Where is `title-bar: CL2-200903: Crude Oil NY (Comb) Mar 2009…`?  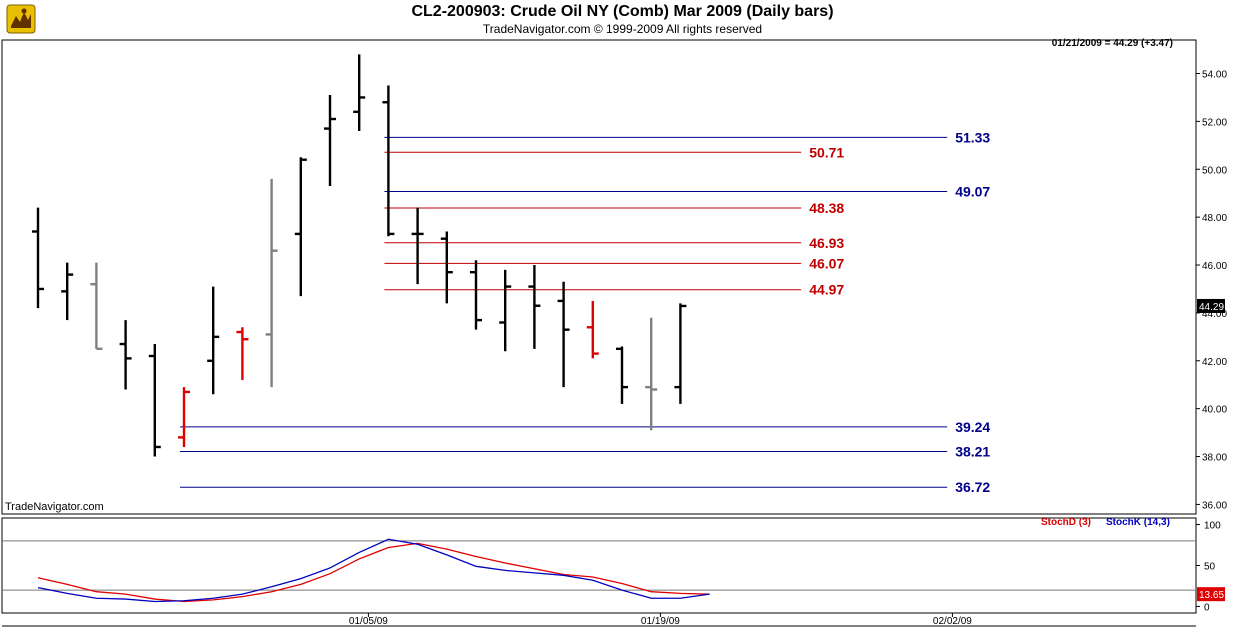
title-bar: CL2-200903: Crude Oil NY (Comb) Mar 2009… is located at coordinates (622, 20).